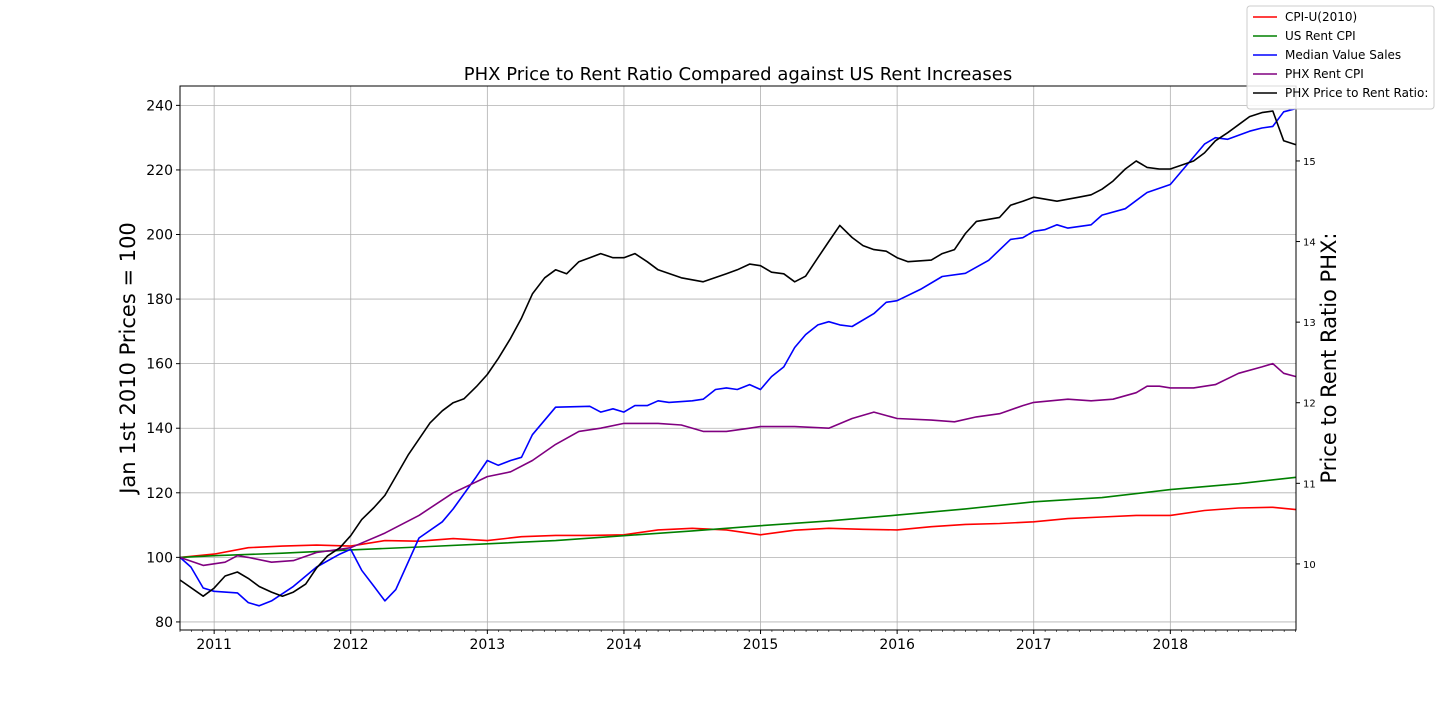 The height and width of the screenshot is (720, 1440). Describe the element at coordinates (624, 645) in the screenshot. I see `x-tick-label: 2014` at that location.